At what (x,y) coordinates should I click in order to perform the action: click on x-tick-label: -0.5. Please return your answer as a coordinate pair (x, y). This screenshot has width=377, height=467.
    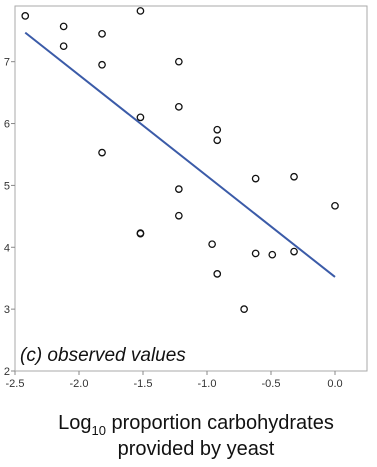
    Looking at the image, I should click on (271, 384).